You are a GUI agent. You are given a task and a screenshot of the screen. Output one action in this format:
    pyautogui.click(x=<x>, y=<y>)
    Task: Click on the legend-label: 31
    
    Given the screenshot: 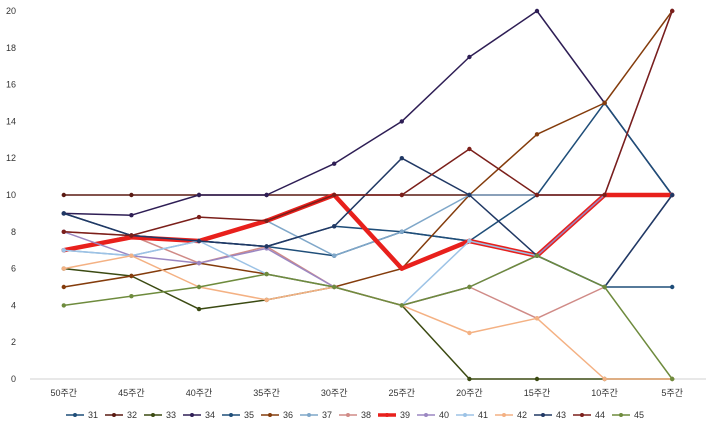 What is the action you would take?
    pyautogui.click(x=93, y=415)
    